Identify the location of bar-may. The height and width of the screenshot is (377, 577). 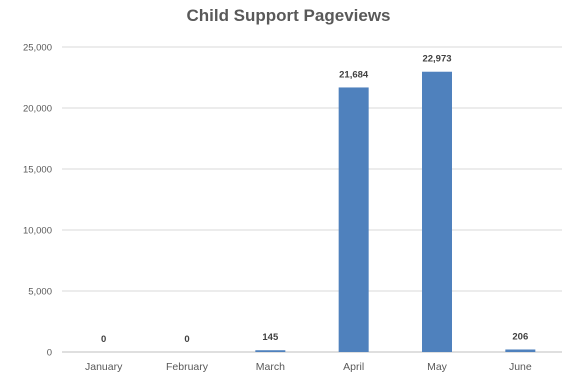
(437, 211).